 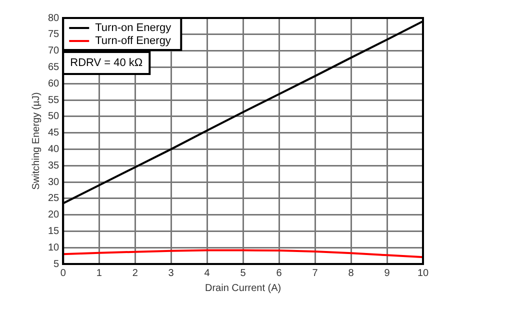 What do you see at coordinates (423, 273) in the screenshot?
I see `x-tick-label: 10` at bounding box center [423, 273].